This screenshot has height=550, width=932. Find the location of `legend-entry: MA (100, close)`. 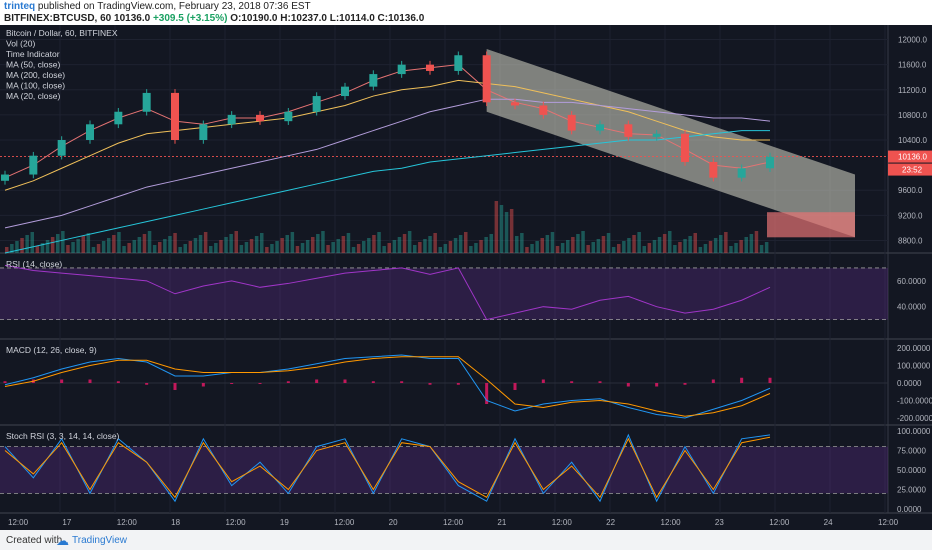

legend-entry: MA (100, close) is located at coordinates (35, 86).